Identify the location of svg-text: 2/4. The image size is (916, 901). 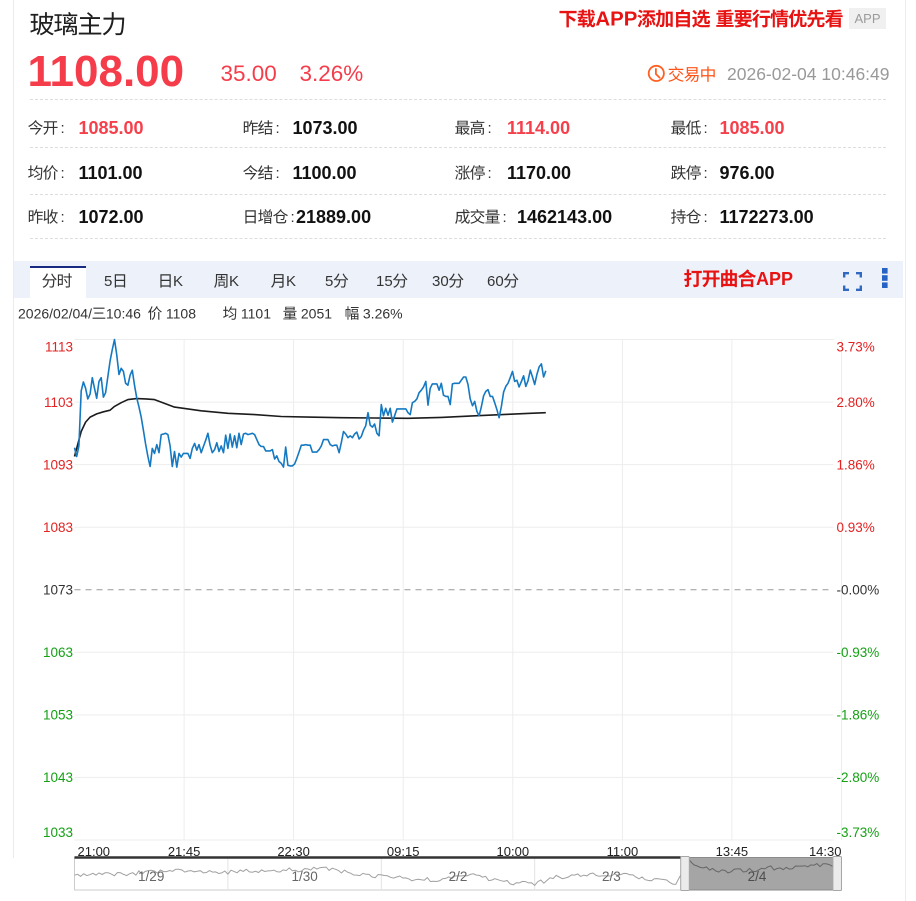
(757, 876).